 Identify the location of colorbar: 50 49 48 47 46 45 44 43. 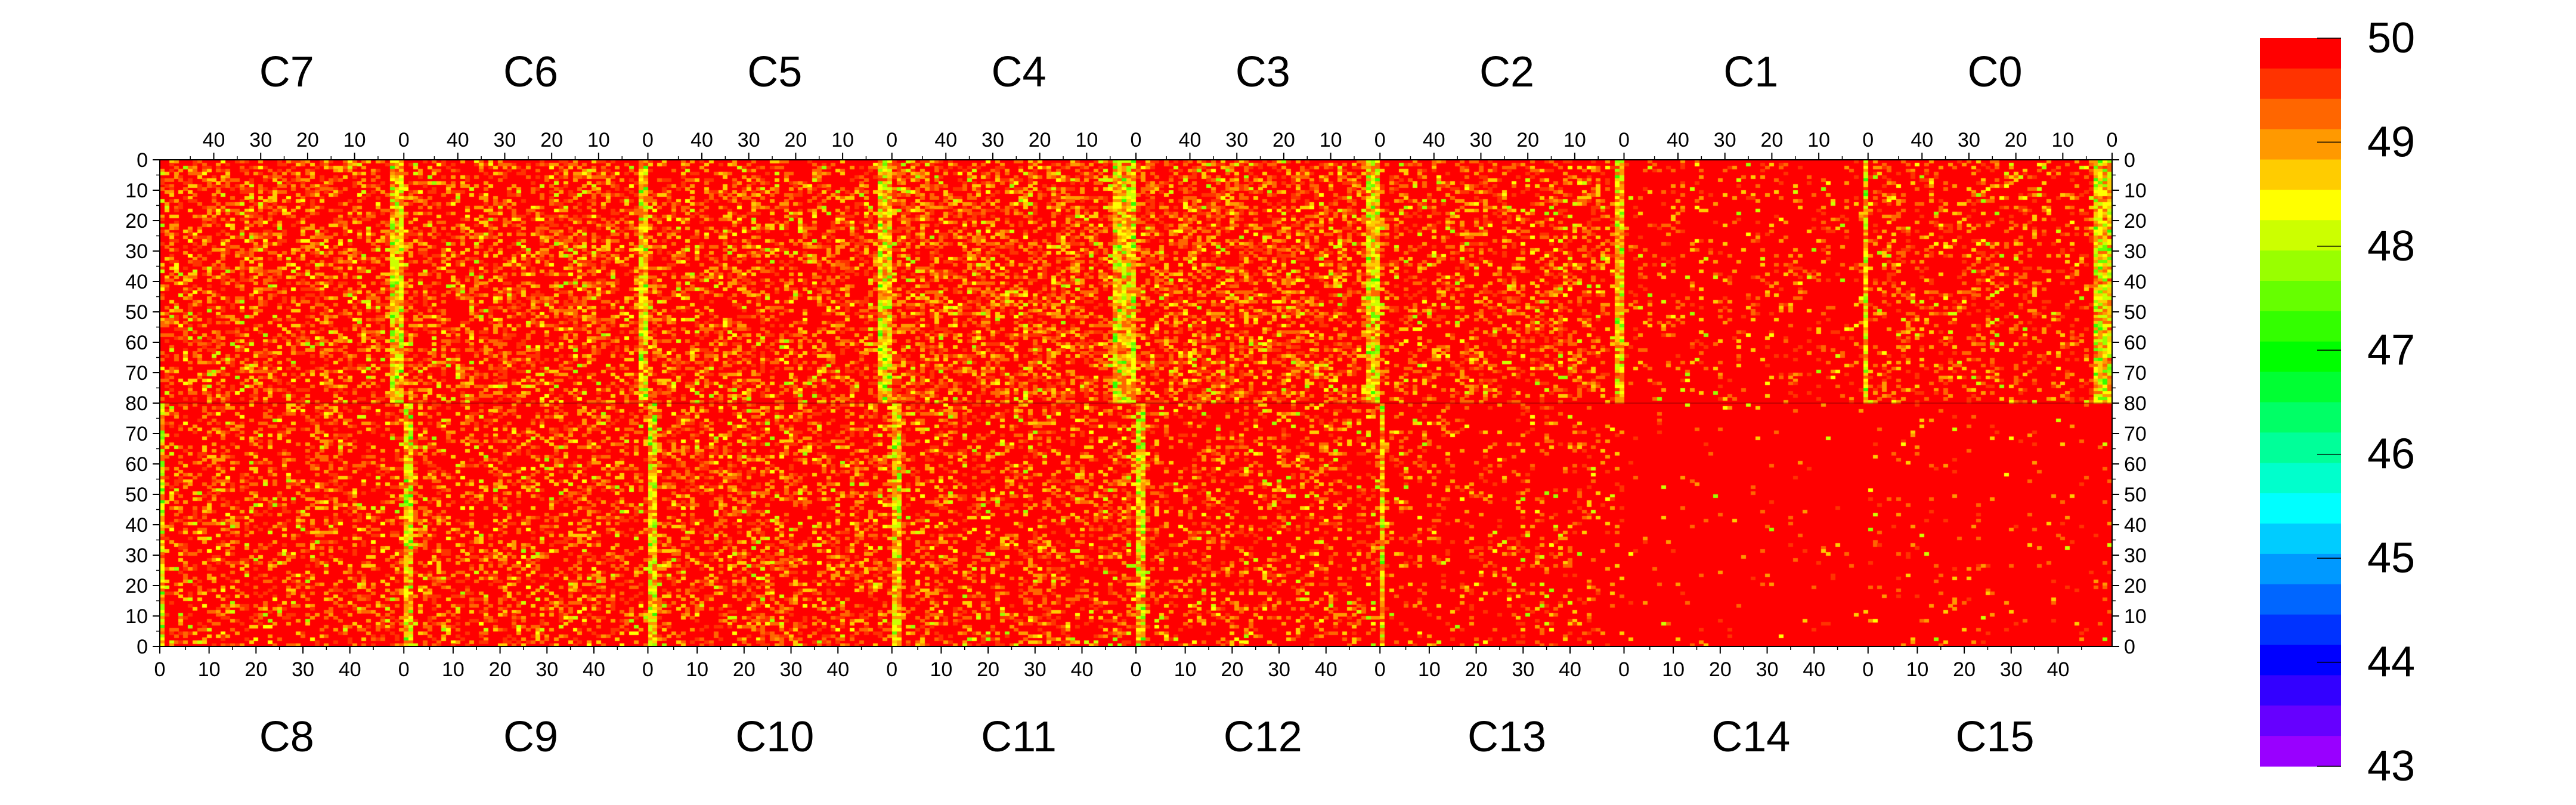
(2337, 402).